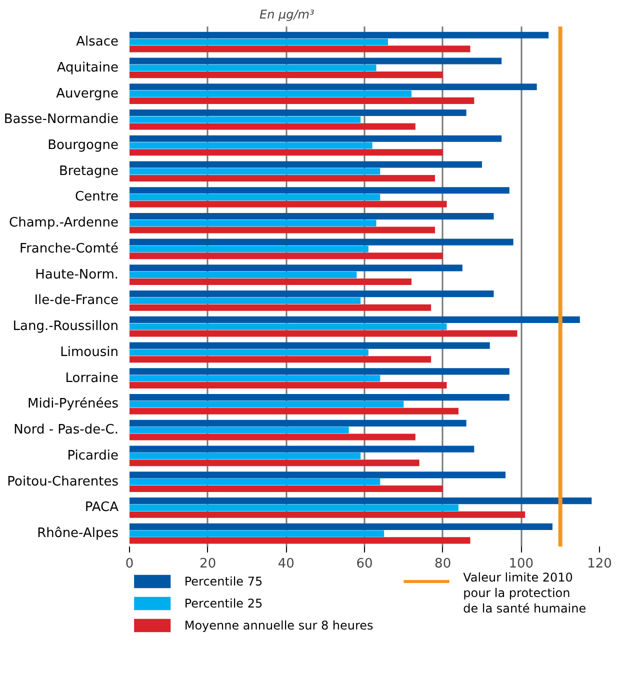 Image resolution: width=632 pixels, height=698 pixels. I want to click on y-tick-label: Lang.-Roussillon, so click(65, 326).